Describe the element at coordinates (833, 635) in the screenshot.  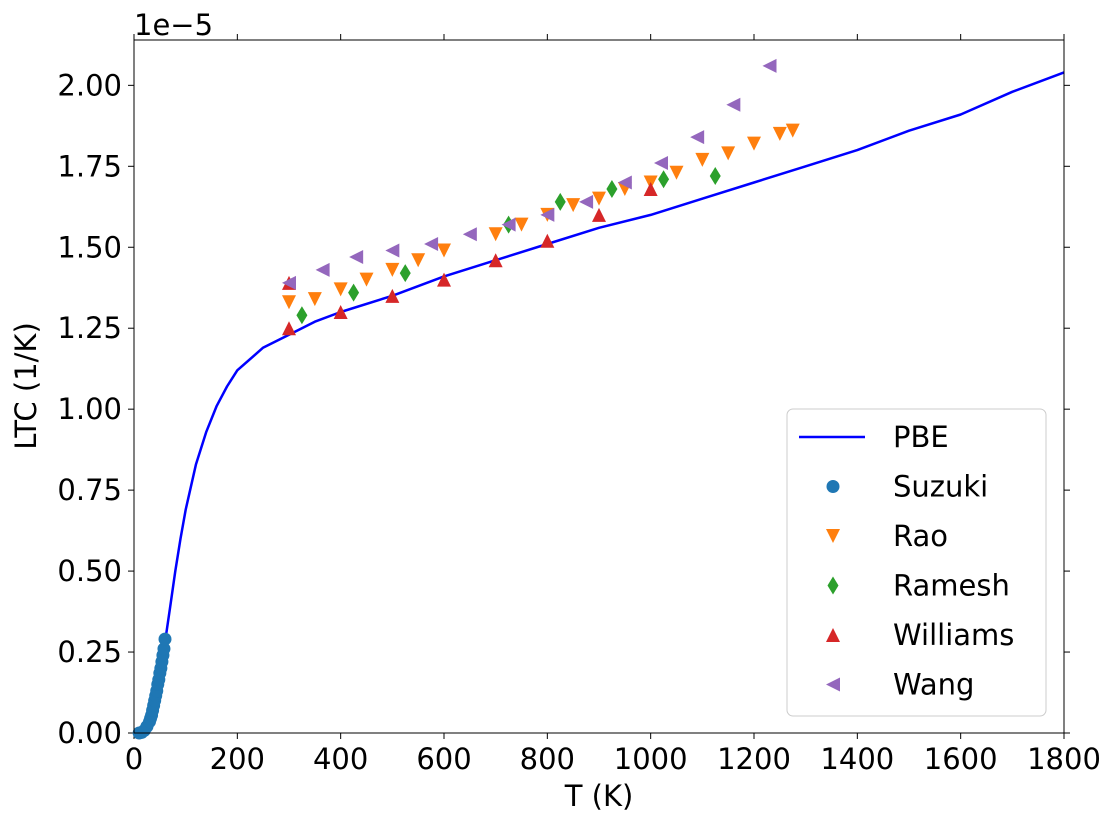
I see `legend-swatch-williams` at that location.